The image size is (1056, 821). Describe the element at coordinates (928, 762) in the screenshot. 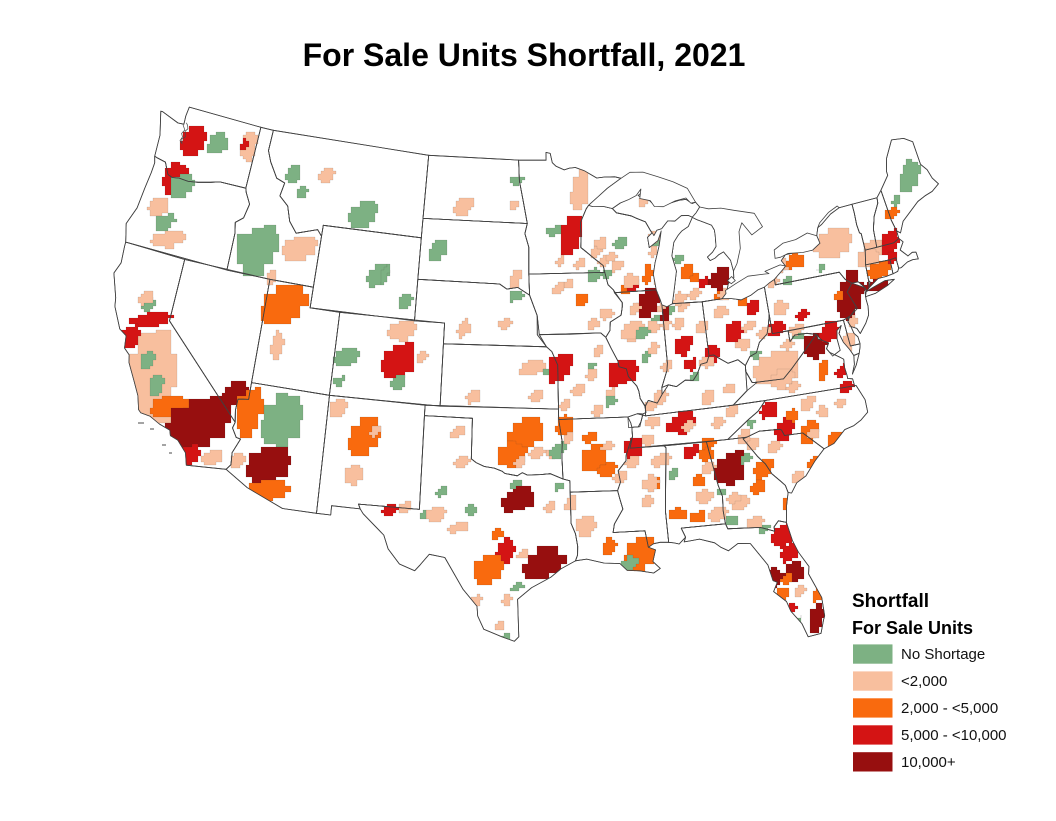

I see `svg-text: 10,000+` at that location.